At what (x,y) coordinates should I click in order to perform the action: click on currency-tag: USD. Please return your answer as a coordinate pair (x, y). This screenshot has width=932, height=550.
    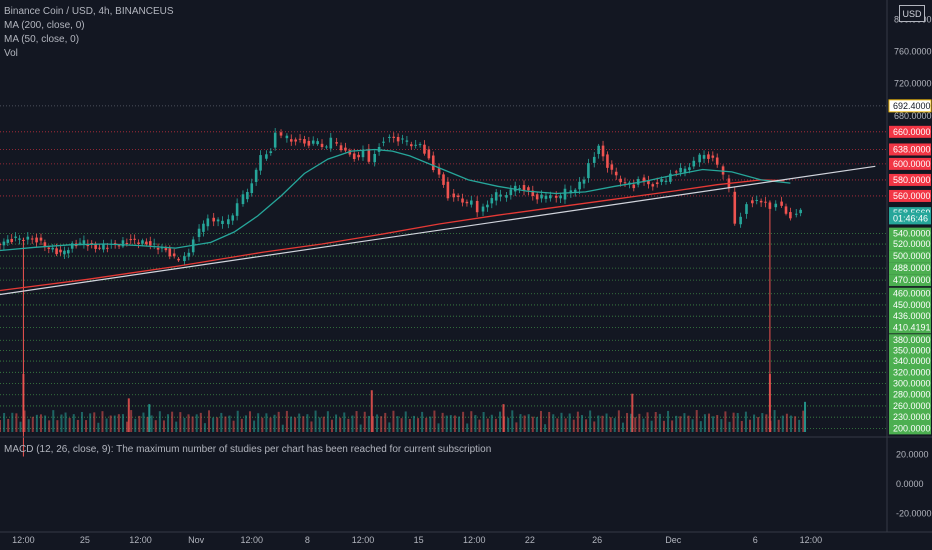
    Looking at the image, I should click on (912, 13).